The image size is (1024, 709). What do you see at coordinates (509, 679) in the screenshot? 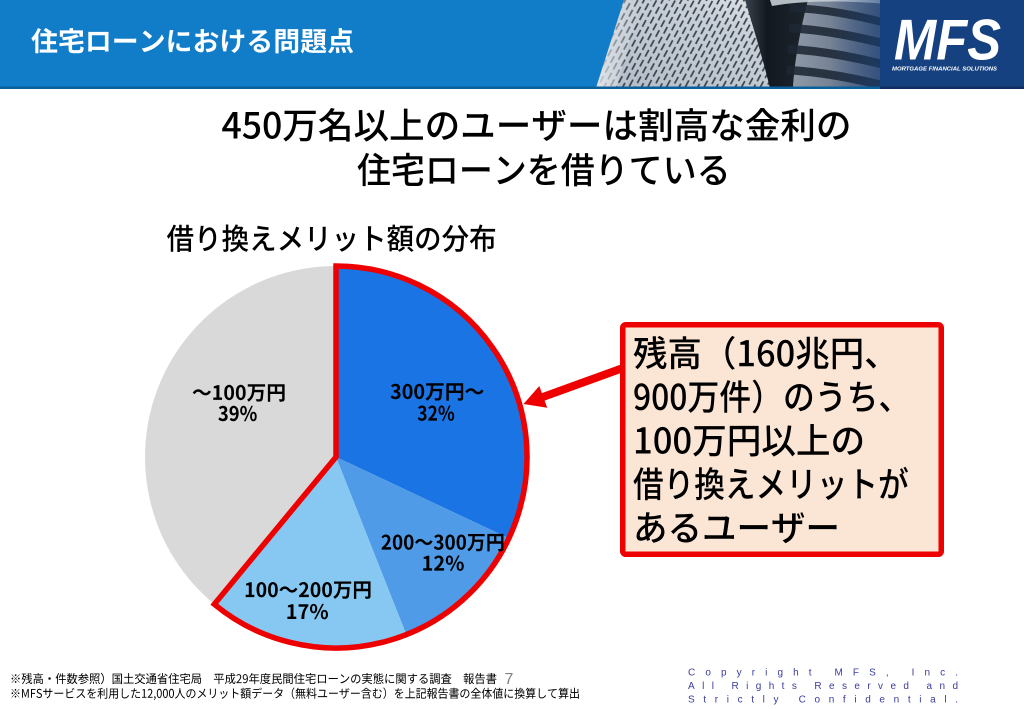
I see `svg-text: 7` at bounding box center [509, 679].